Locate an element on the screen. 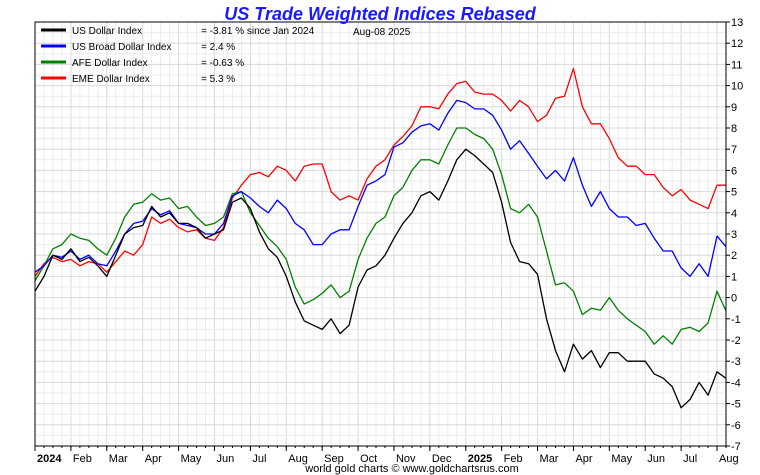 This screenshot has width=760, height=475. legend-label: EME Dollar Index is located at coordinates (111, 79).